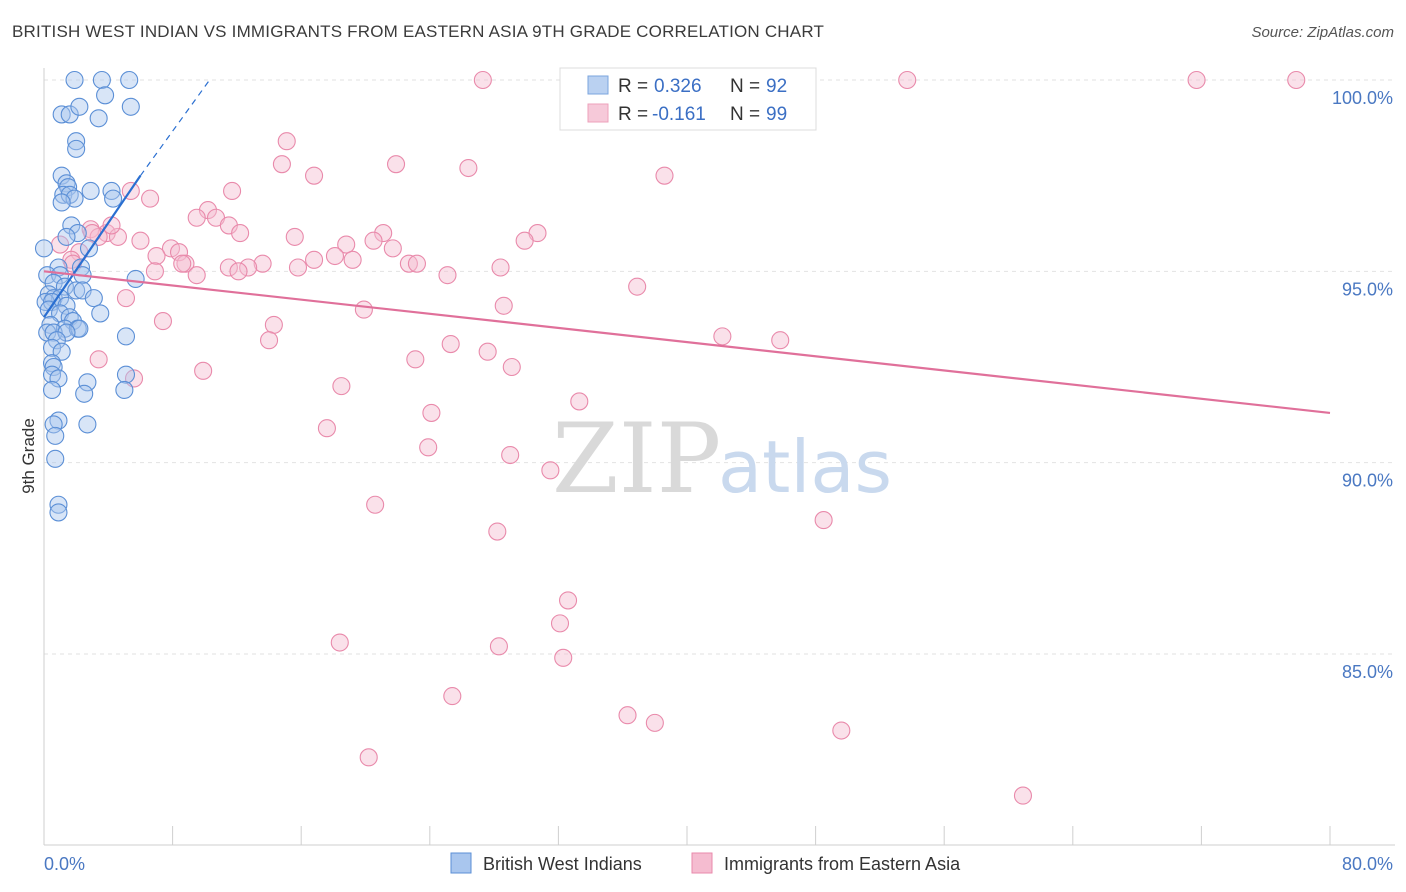 This screenshot has height=892, width=1406. Describe the element at coordinates (776, 114) in the screenshot. I see `legend-n-value-pink: 99` at that location.